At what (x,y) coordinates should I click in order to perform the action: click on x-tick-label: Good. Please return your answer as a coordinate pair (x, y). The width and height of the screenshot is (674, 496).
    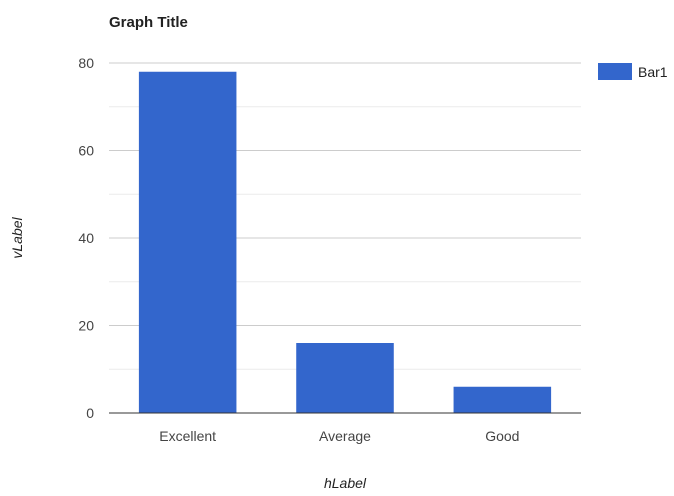
    Looking at the image, I should click on (502, 436).